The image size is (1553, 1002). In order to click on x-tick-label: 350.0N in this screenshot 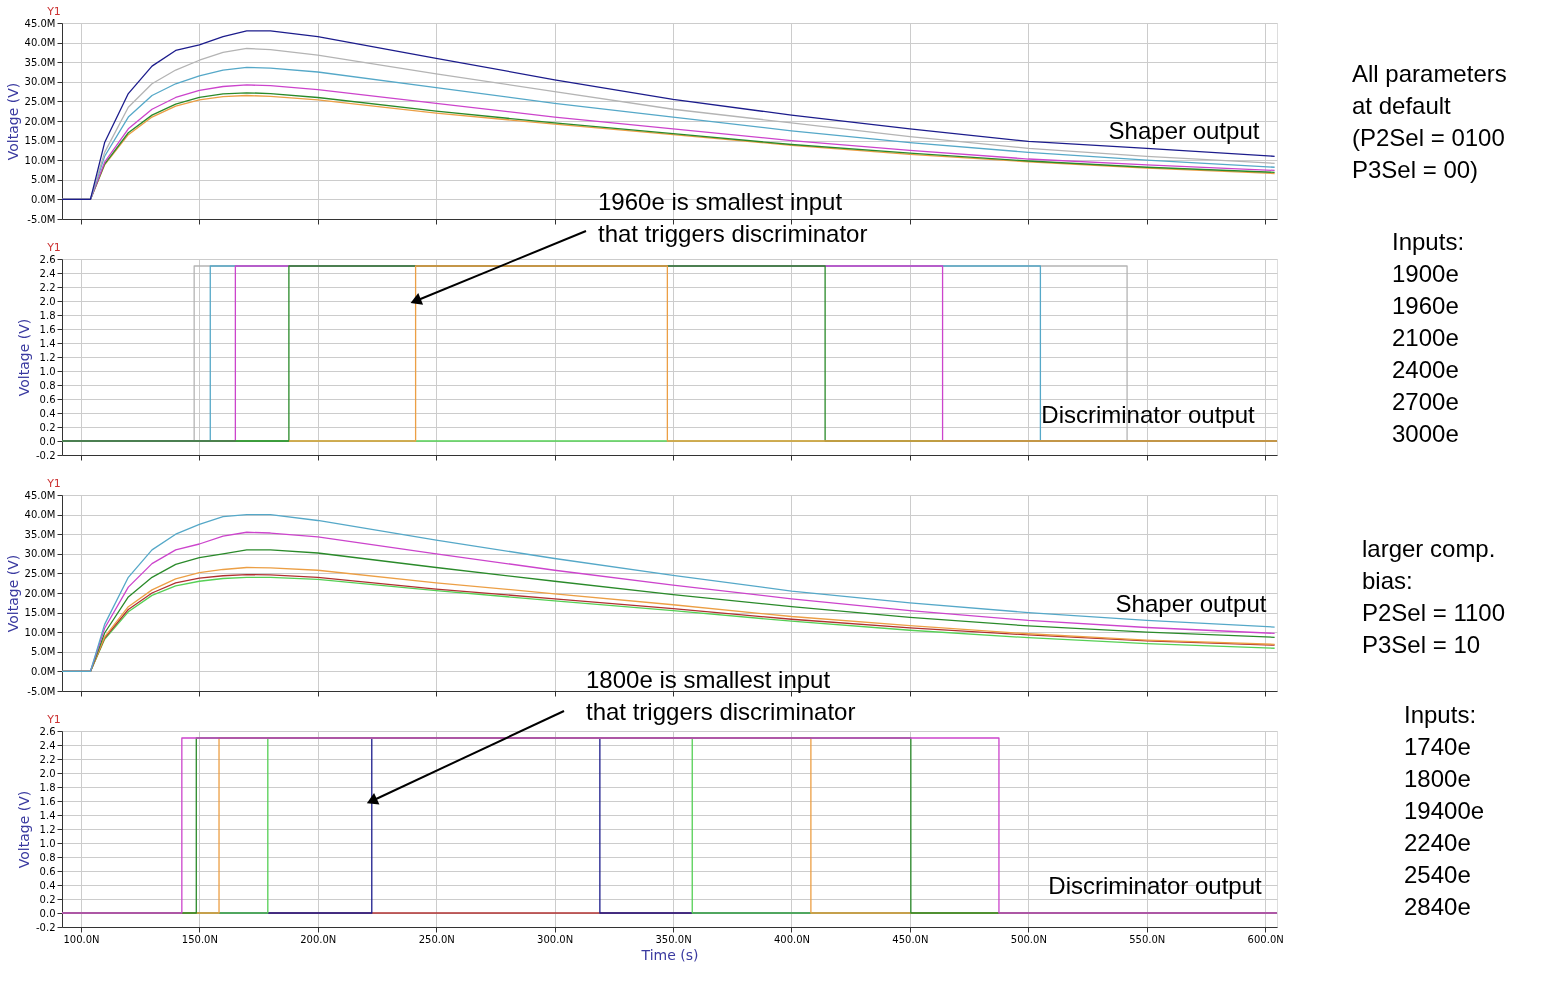, I will do `click(673, 939)`.